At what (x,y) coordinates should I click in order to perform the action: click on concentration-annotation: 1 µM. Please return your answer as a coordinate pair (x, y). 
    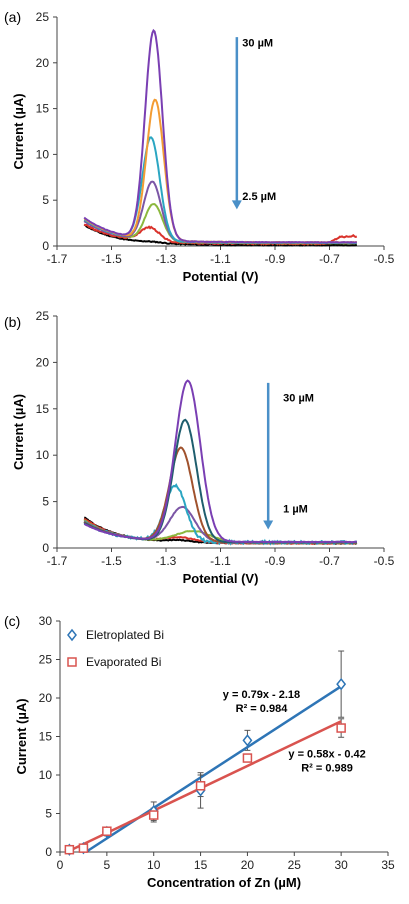
    Looking at the image, I should click on (295, 510).